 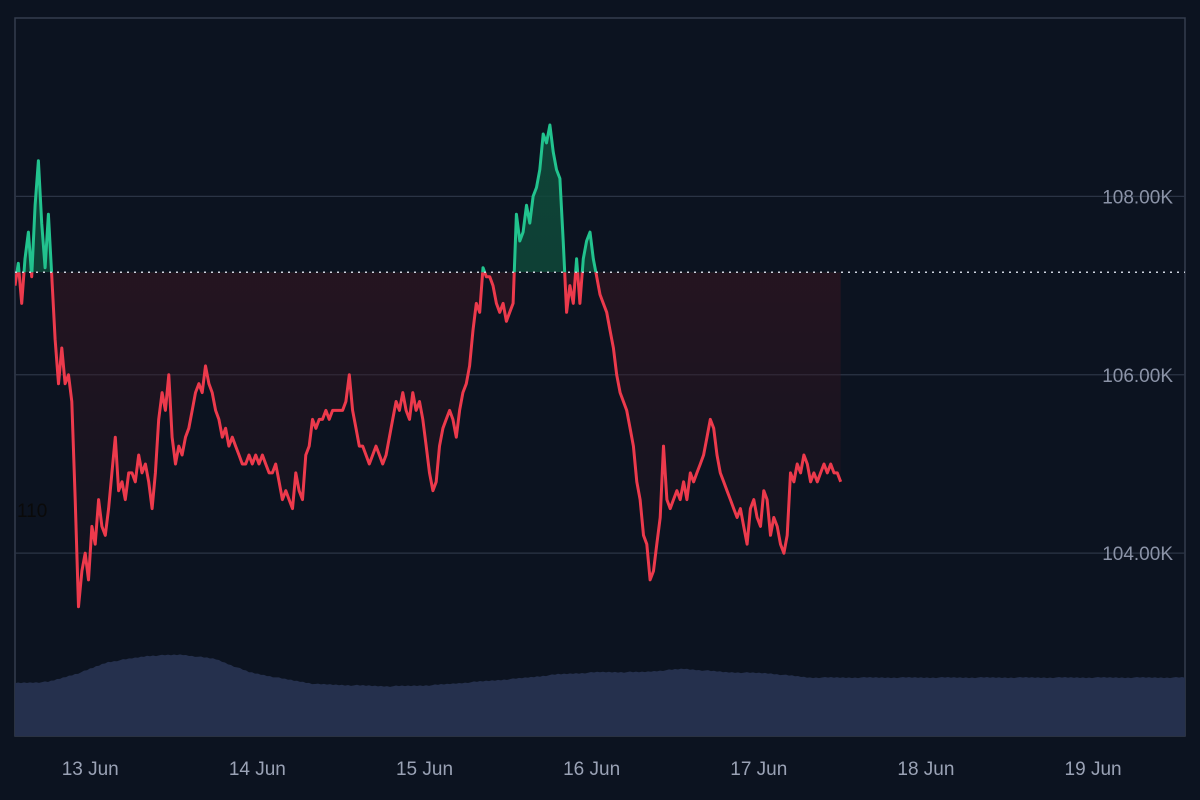 What do you see at coordinates (306, 199) in the screenshot?
I see `above-baseline-fill` at bounding box center [306, 199].